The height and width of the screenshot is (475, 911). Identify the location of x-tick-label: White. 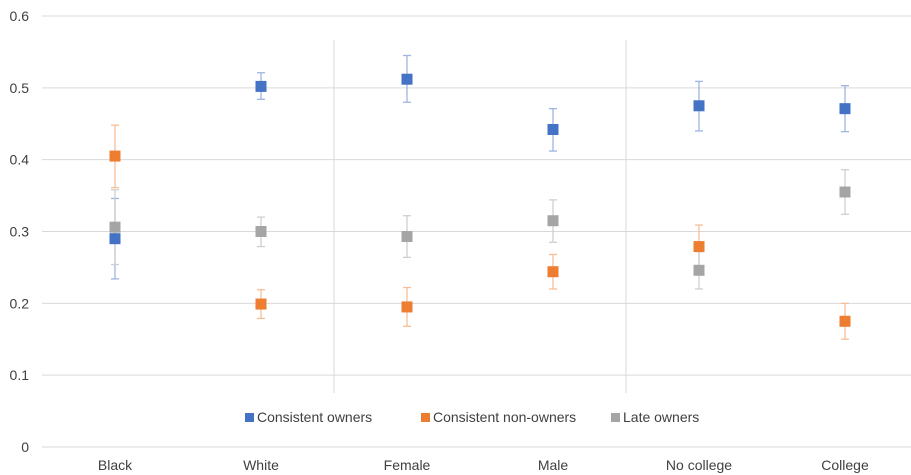
(261, 465).